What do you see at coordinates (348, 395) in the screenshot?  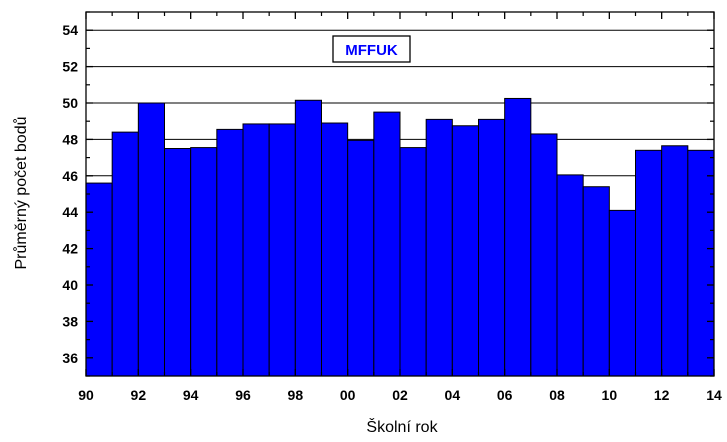 I see `x-tick-label: 00` at bounding box center [348, 395].